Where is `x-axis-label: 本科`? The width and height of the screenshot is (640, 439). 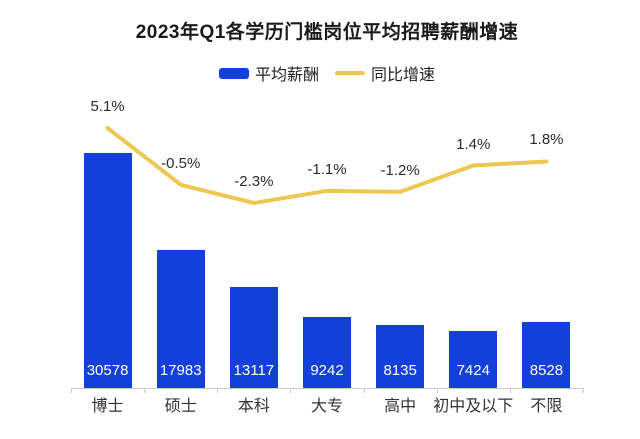 x-axis-label: 本科 is located at coordinates (253, 406).